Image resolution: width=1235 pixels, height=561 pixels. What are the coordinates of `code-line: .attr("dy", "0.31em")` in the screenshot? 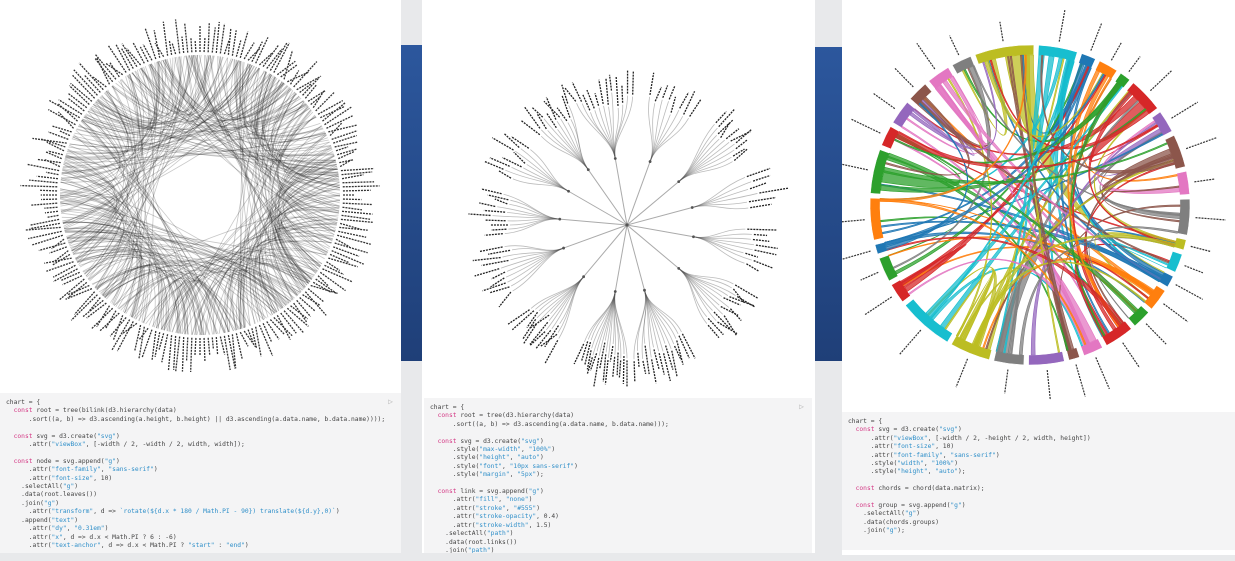 It's located at (57, 529).